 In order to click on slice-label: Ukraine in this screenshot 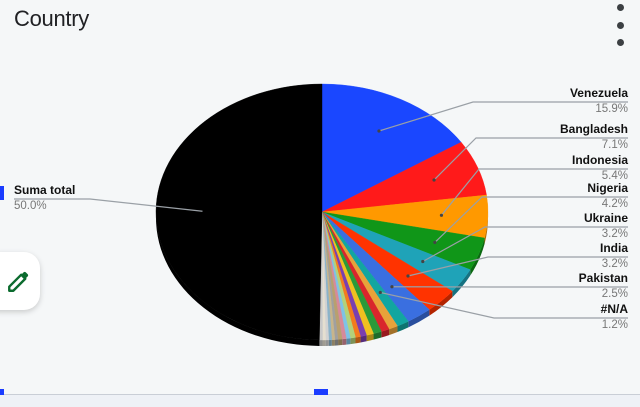, I will do `click(606, 218)`.